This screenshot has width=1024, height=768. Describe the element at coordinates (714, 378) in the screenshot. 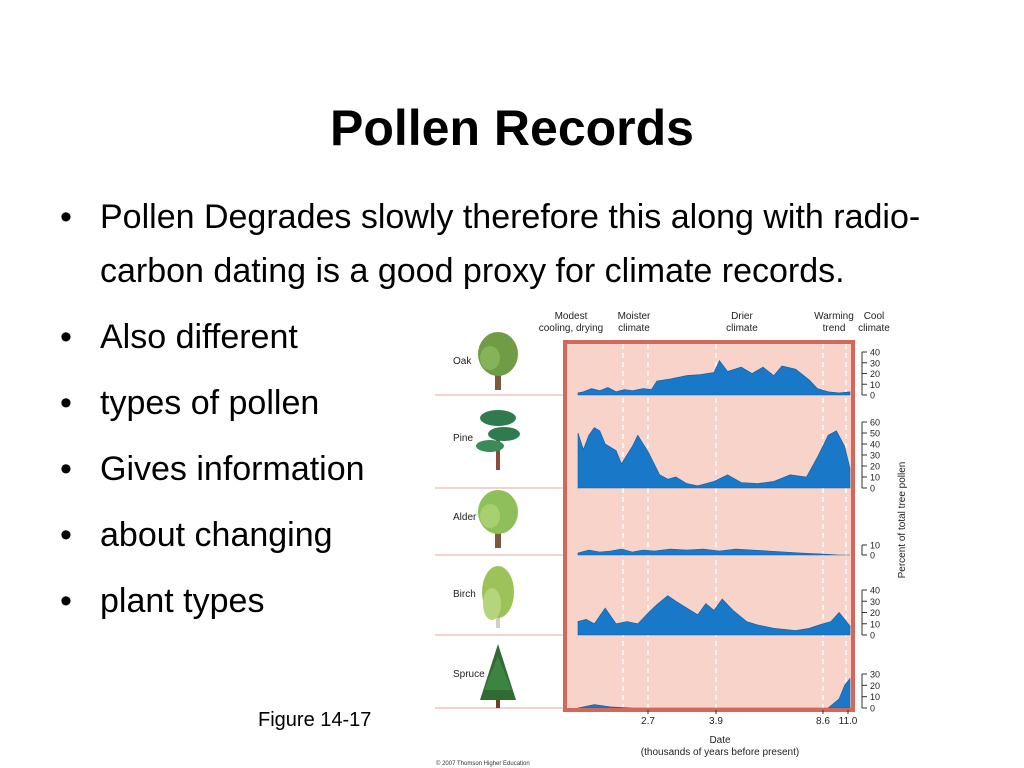

I see `area-oak` at that location.